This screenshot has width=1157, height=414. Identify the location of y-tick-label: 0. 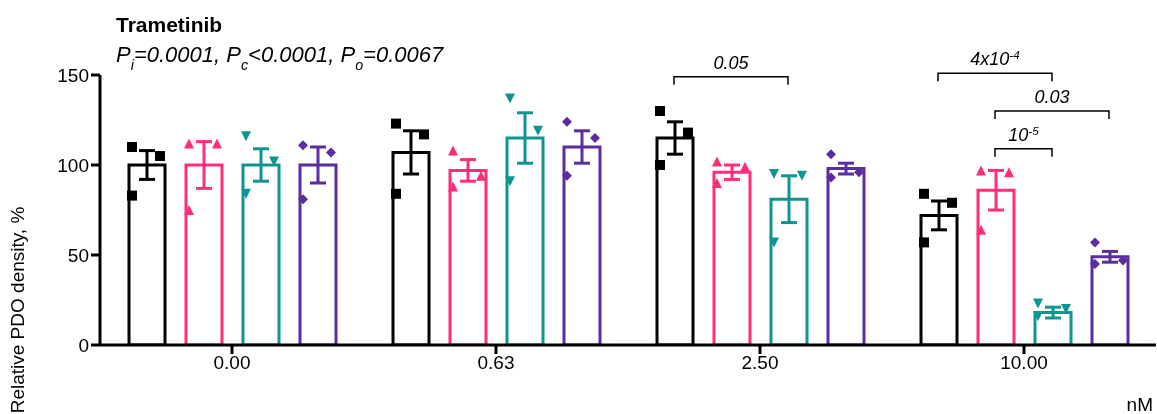
(83, 345).